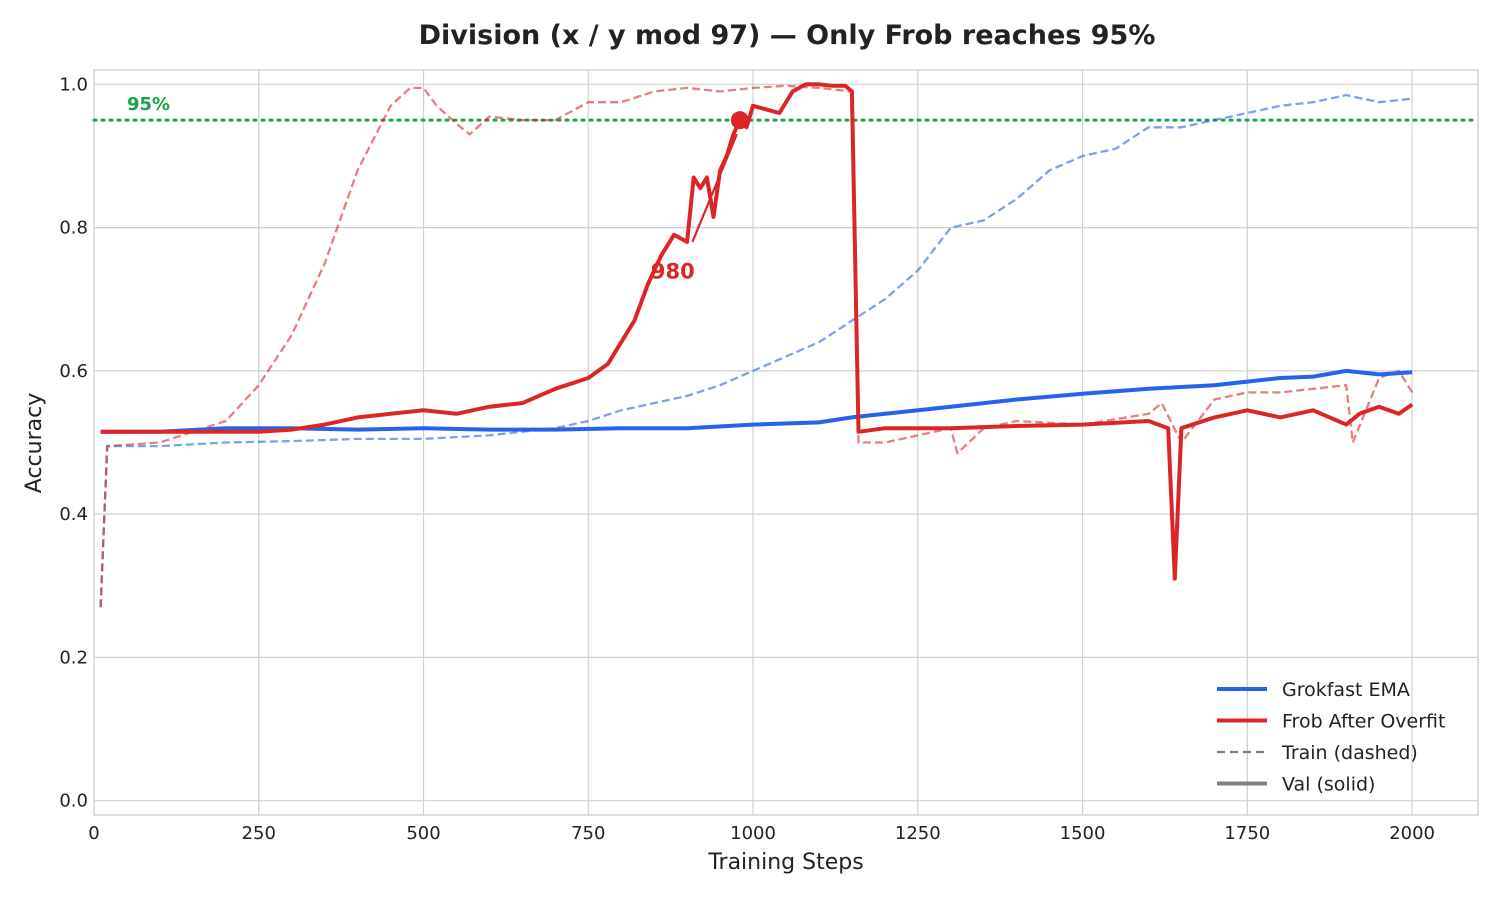  What do you see at coordinates (1083, 833) in the screenshot?
I see `x-tick-label: 1500` at bounding box center [1083, 833].